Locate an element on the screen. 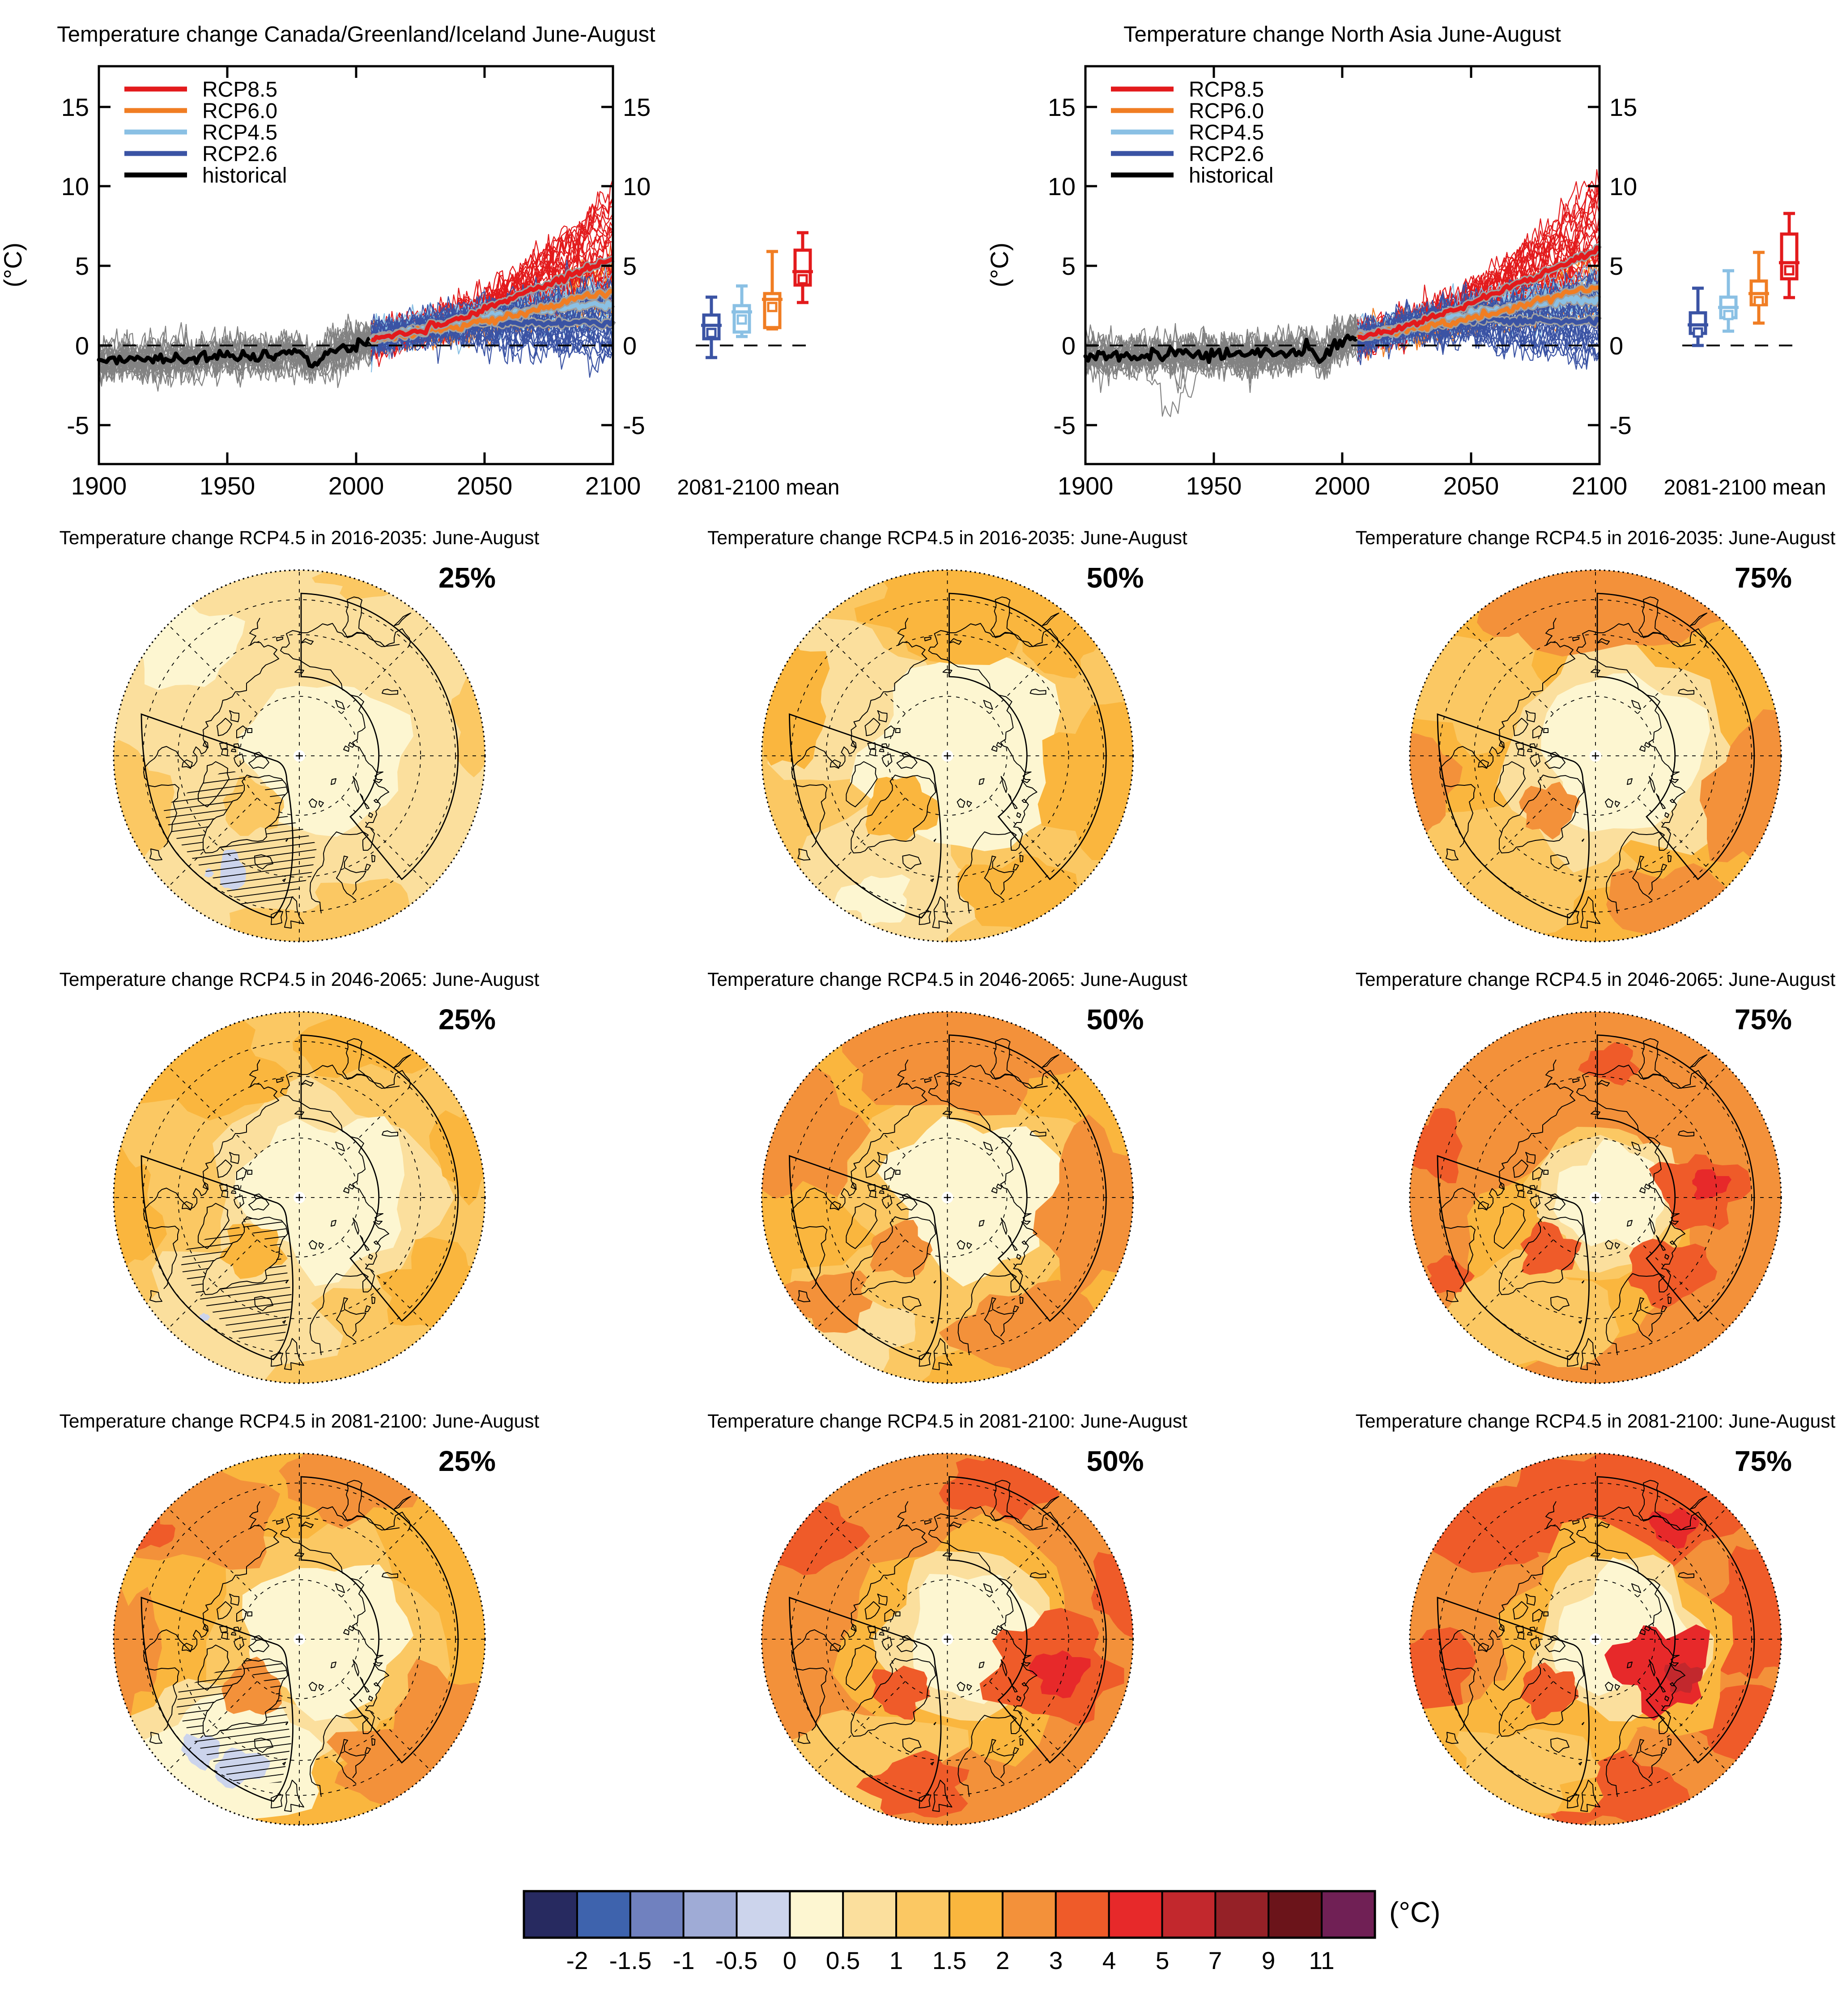 The width and height of the screenshot is (1842, 2016). svg-text: -1 is located at coordinates (684, 1960).